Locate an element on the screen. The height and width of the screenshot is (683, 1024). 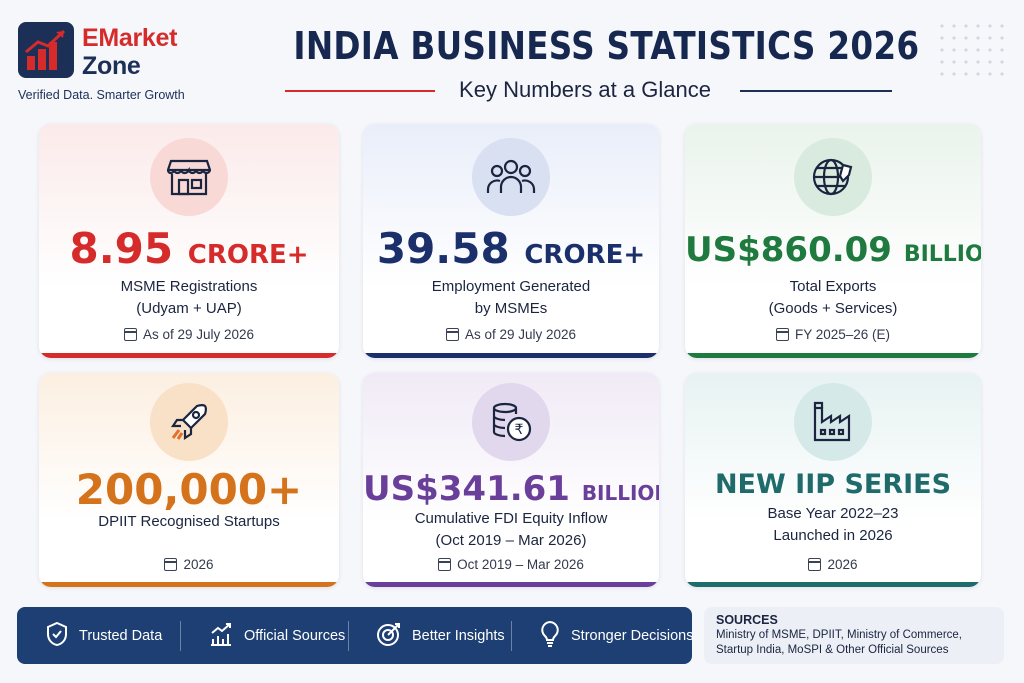
stat-value: NEW IIP SERIES is located at coordinates (833, 484).